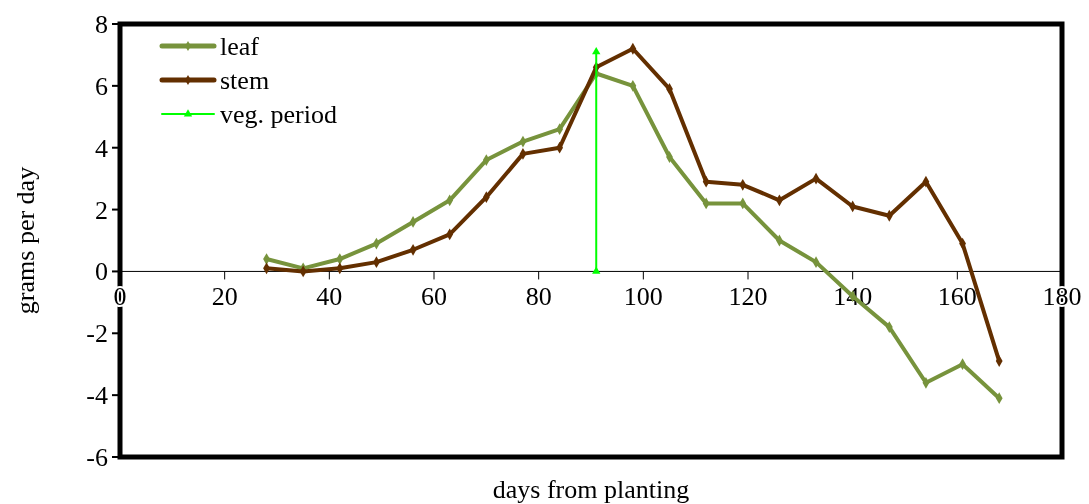  What do you see at coordinates (957, 297) in the screenshot?
I see `x-tick-label: 160` at bounding box center [957, 297].